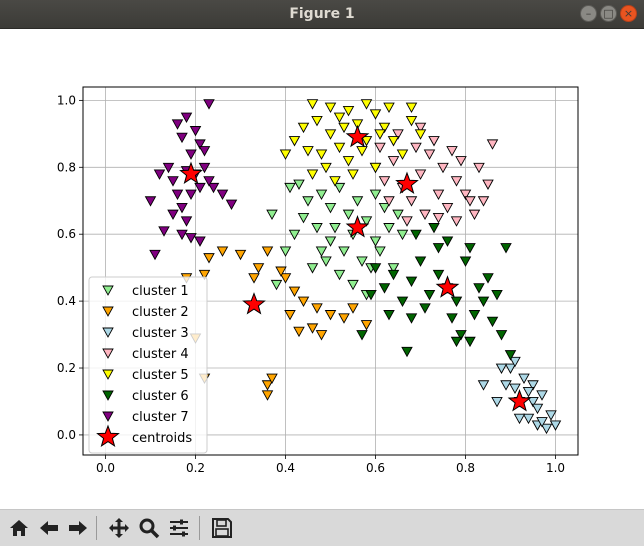 The width and height of the screenshot is (644, 546). What do you see at coordinates (77, 527) in the screenshot?
I see `forward-arrow-icon` at bounding box center [77, 527].